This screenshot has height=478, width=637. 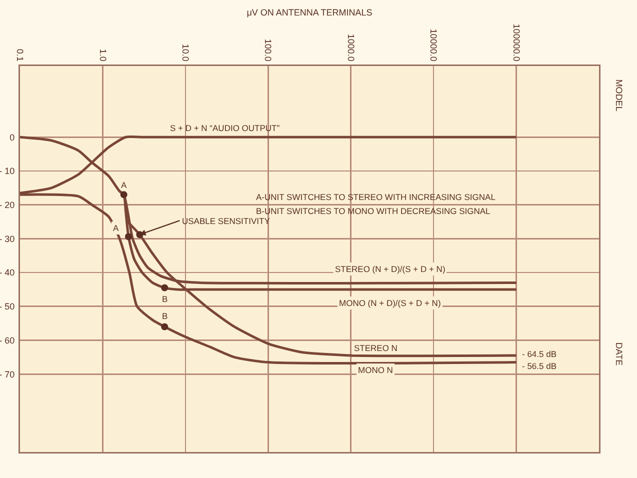 I want to click on x-tick-label: 10.0, so click(x=185, y=53).